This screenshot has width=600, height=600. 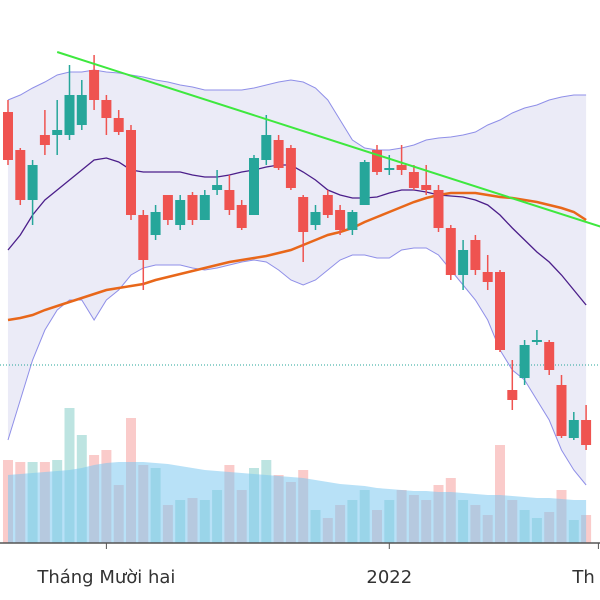 I want to click on band-upper, so click(x=297, y=110).